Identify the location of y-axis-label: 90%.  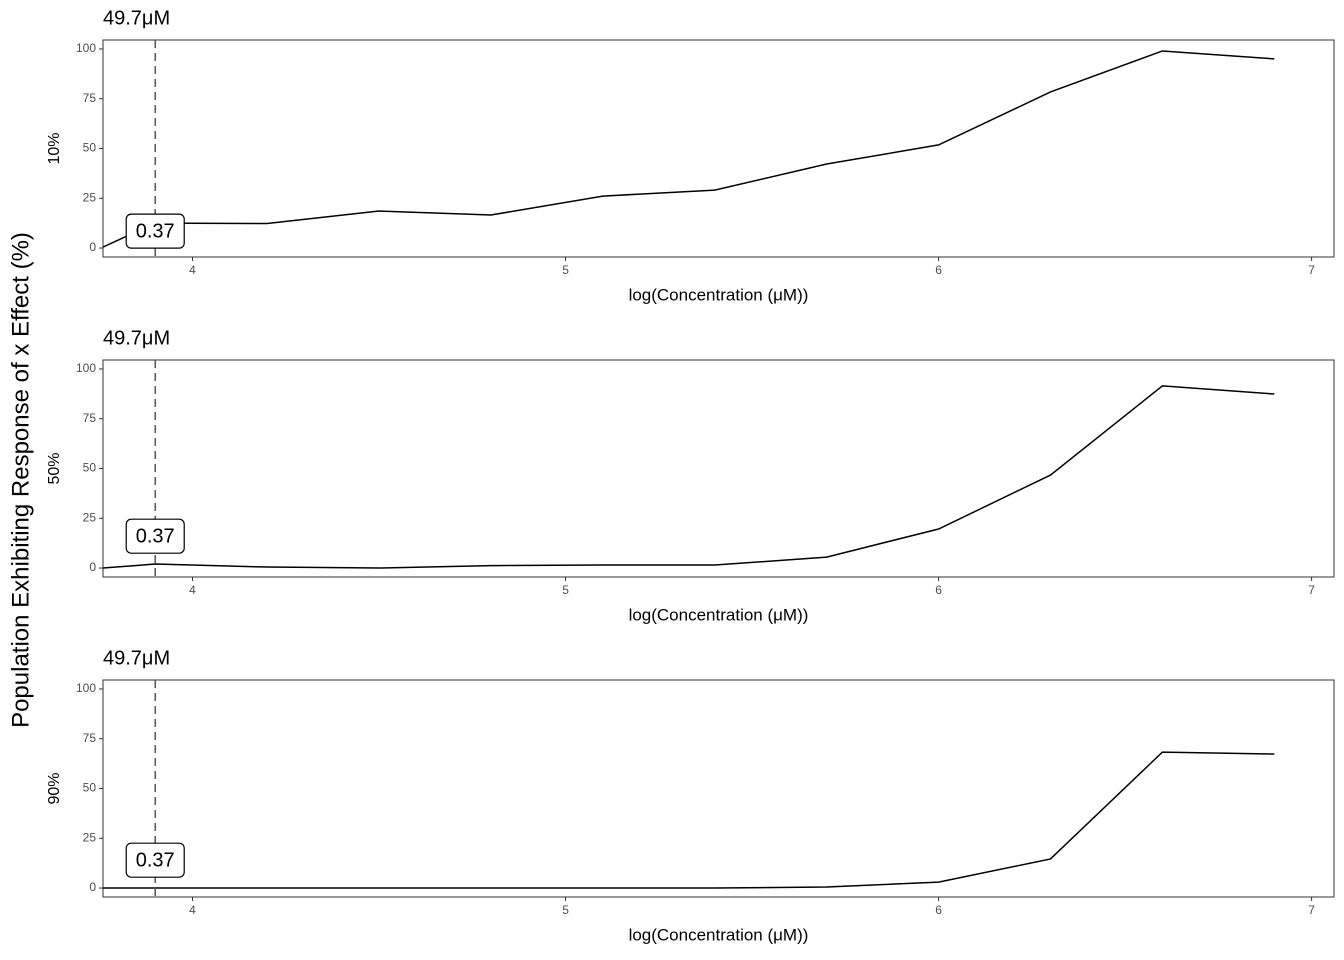
(54, 788).